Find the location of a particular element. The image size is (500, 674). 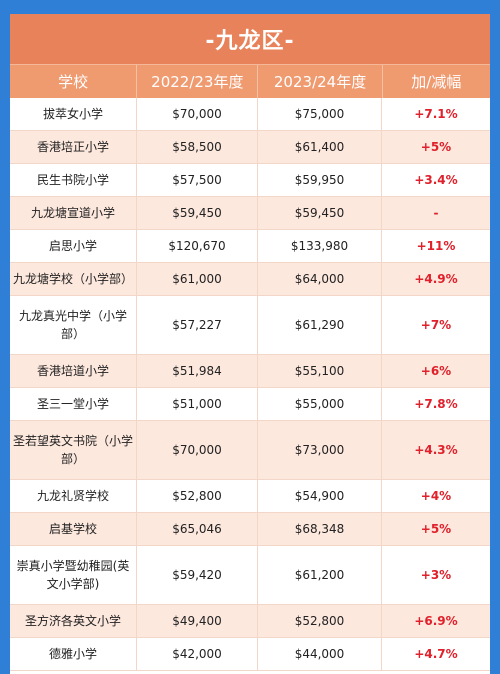

fee-2022-23-cell: $59,420 is located at coordinates (197, 575).